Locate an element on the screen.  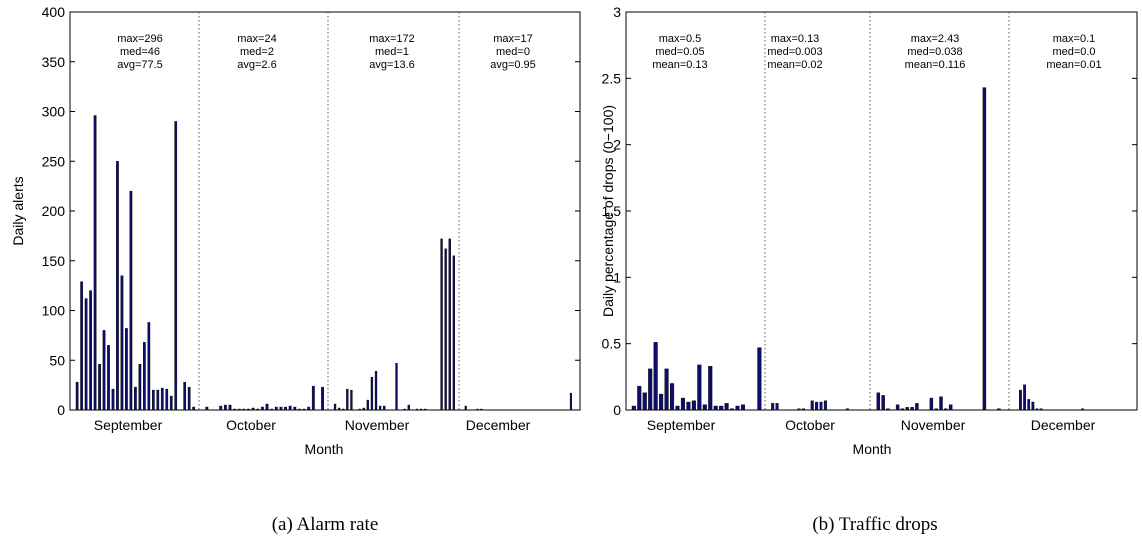
chart1-ytick-label: 2 is located at coordinates (617, 145).